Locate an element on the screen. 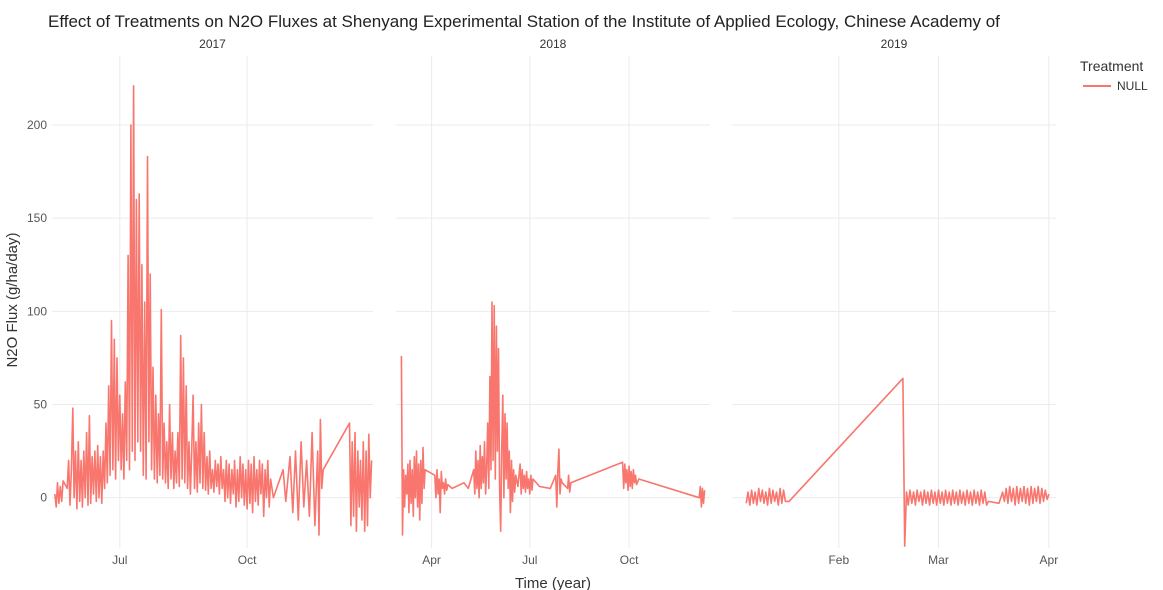 The width and height of the screenshot is (1163, 590). legend: Treatment NULL is located at coordinates (1114, 75).